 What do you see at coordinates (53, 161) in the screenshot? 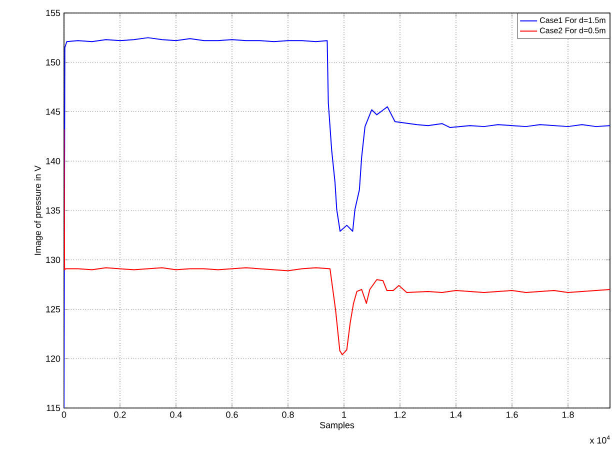
I see `y-tick-label: 140` at bounding box center [53, 161].